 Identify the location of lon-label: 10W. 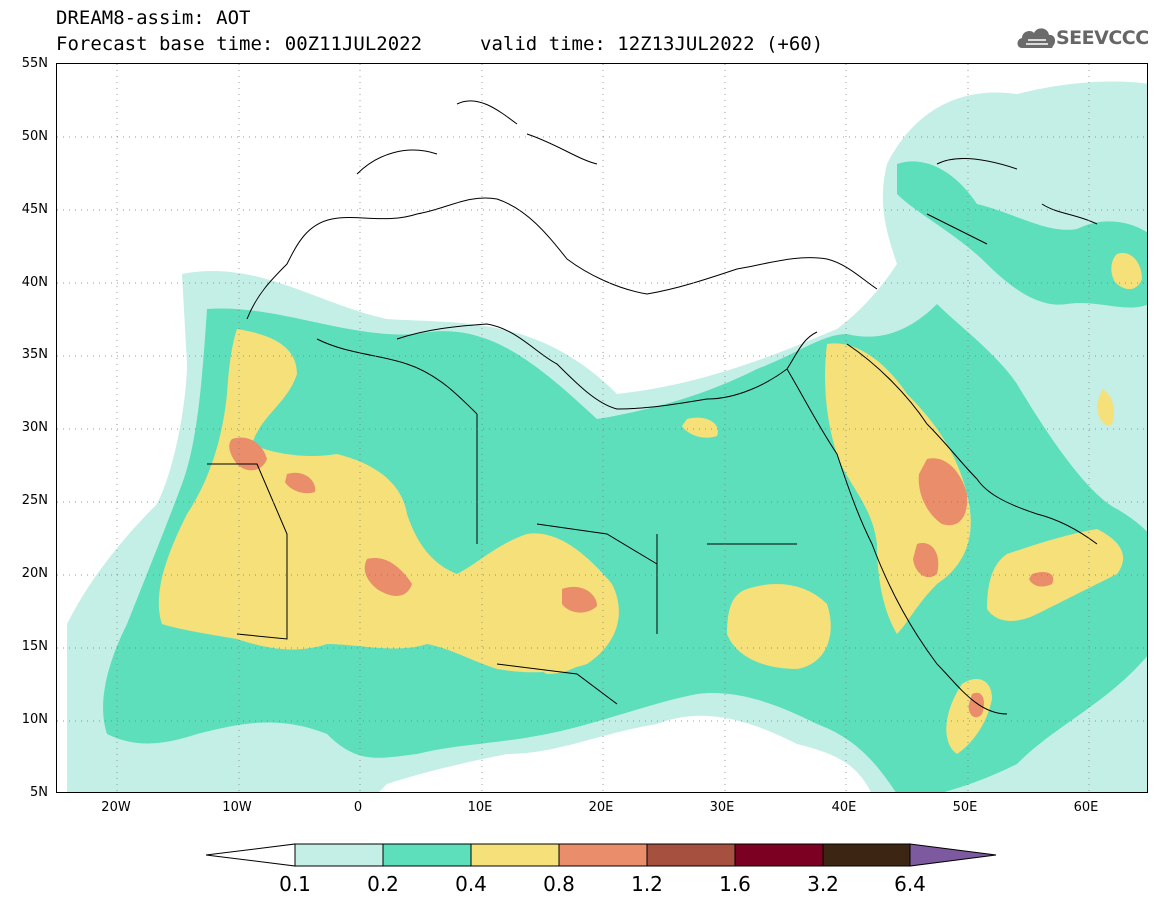
(237, 807).